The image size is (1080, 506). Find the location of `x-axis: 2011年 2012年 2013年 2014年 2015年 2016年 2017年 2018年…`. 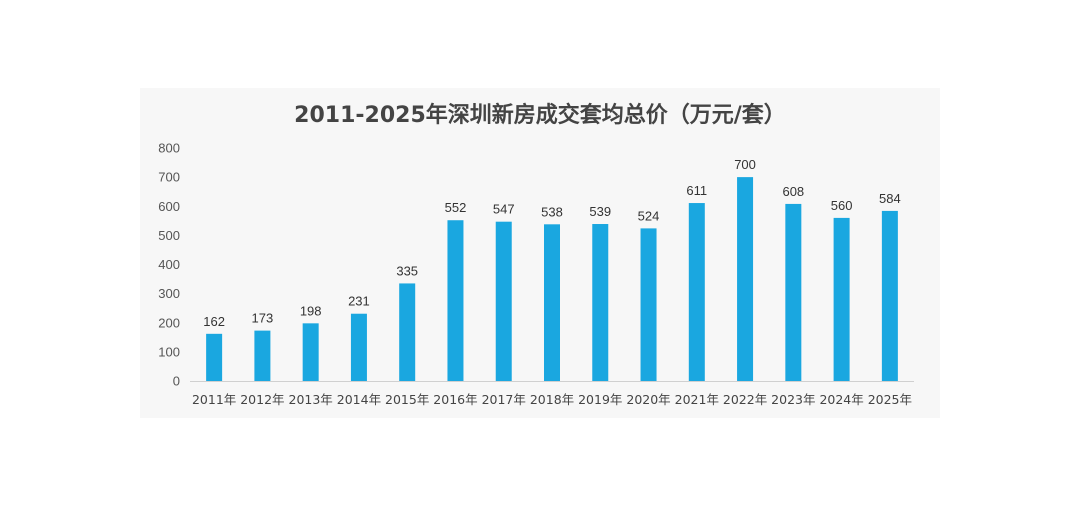

x-axis: 2011年 2012年 2013年 2014年 2015年 2016年 2017年 2018年… is located at coordinates (552, 399).